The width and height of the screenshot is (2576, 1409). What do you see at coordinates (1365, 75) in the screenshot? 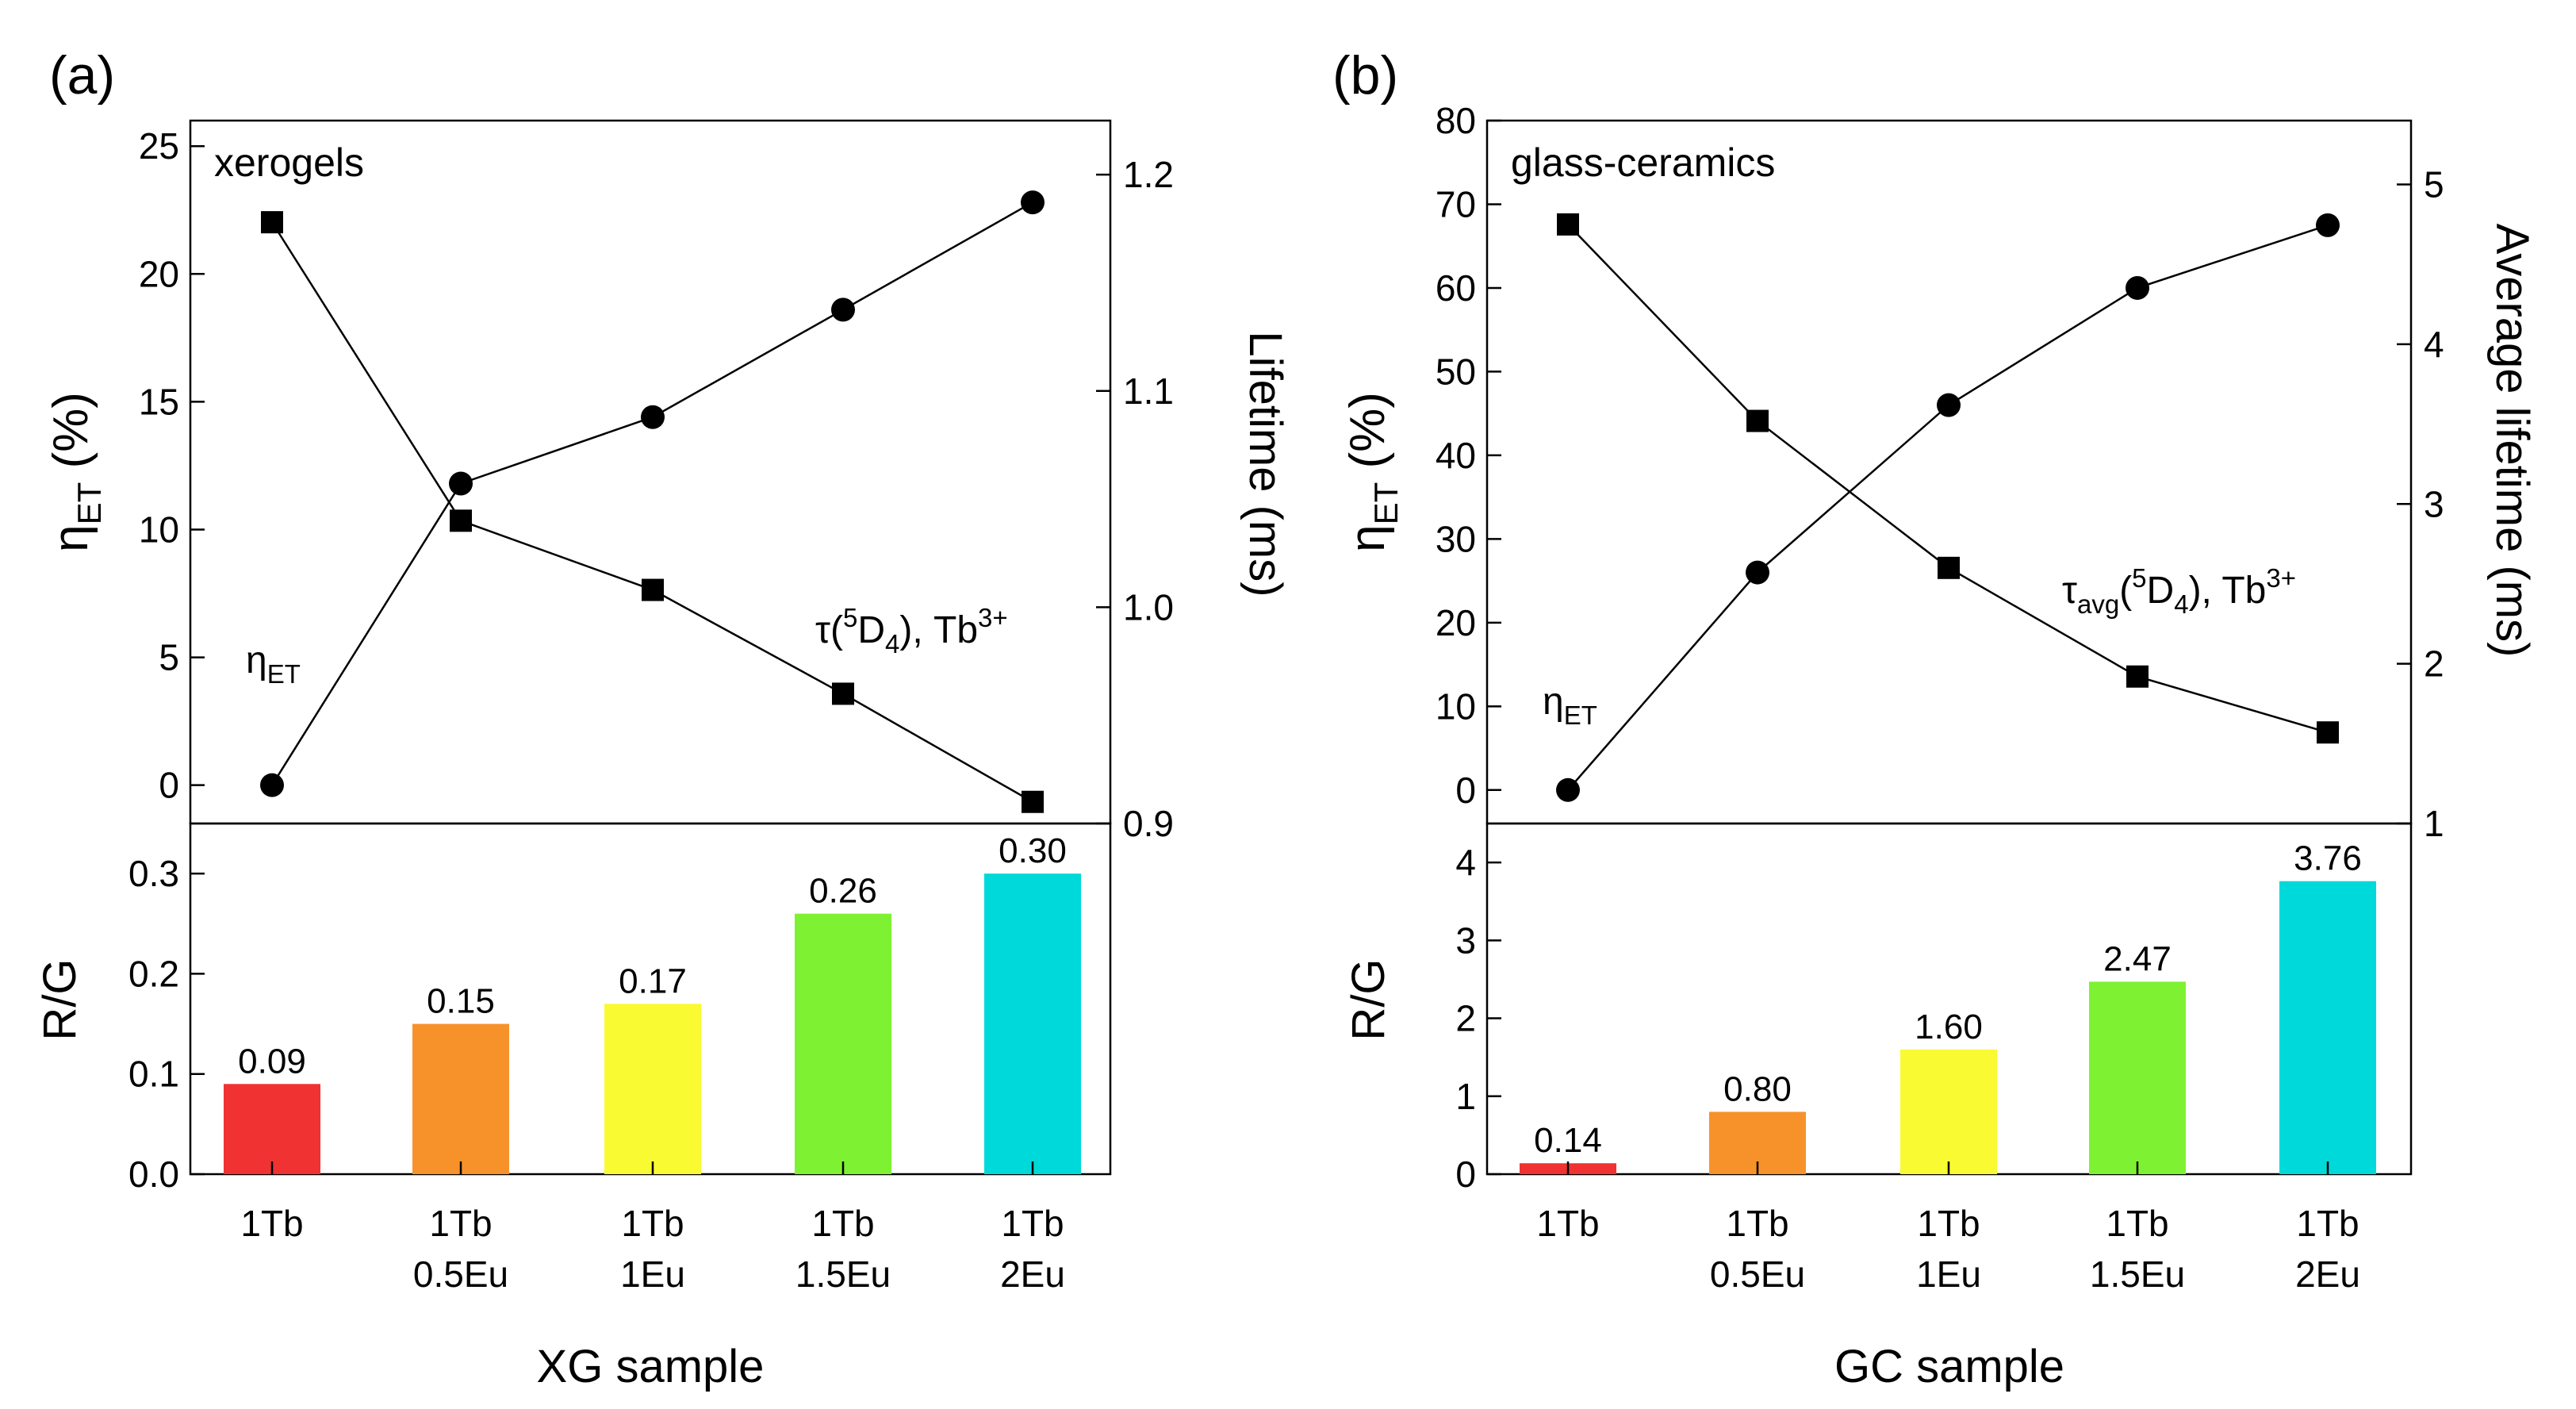
I see `panel-label: (b)` at bounding box center [1365, 75].